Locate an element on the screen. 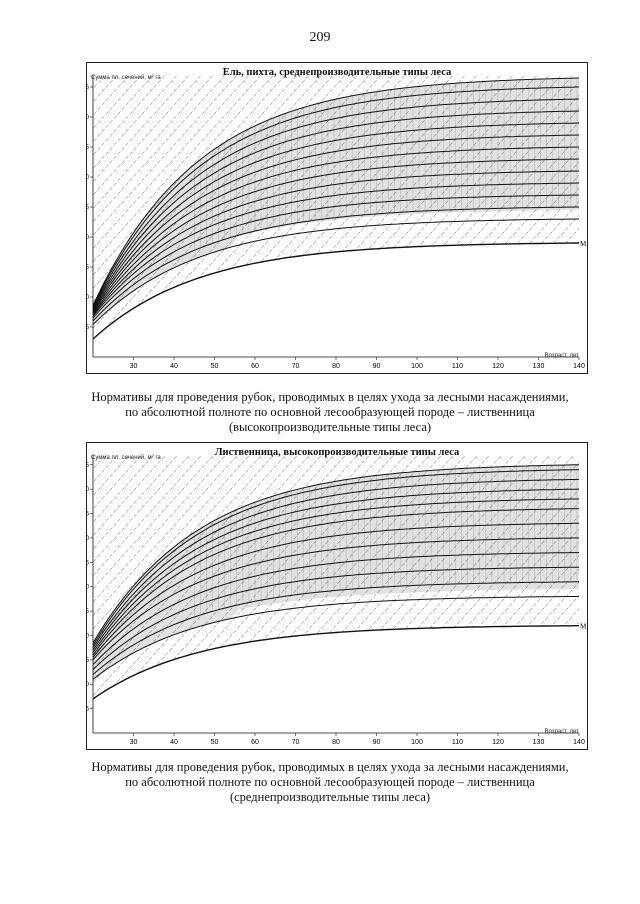 This screenshot has height=904, width=640. y-tick-label: 55 is located at coordinates (88, 466).